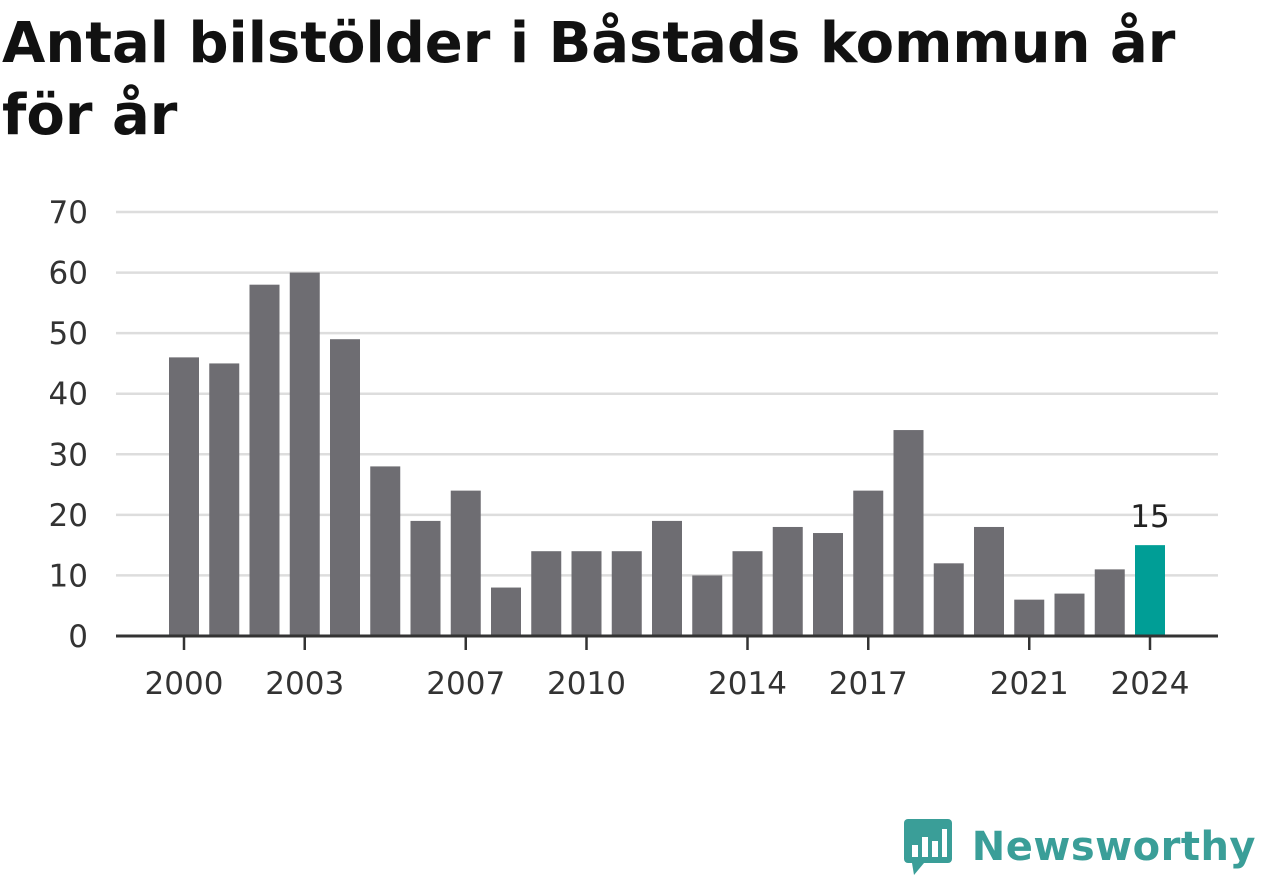 The width and height of the screenshot is (1262, 879). Describe the element at coordinates (385, 551) in the screenshot. I see `bar-2005` at that location.